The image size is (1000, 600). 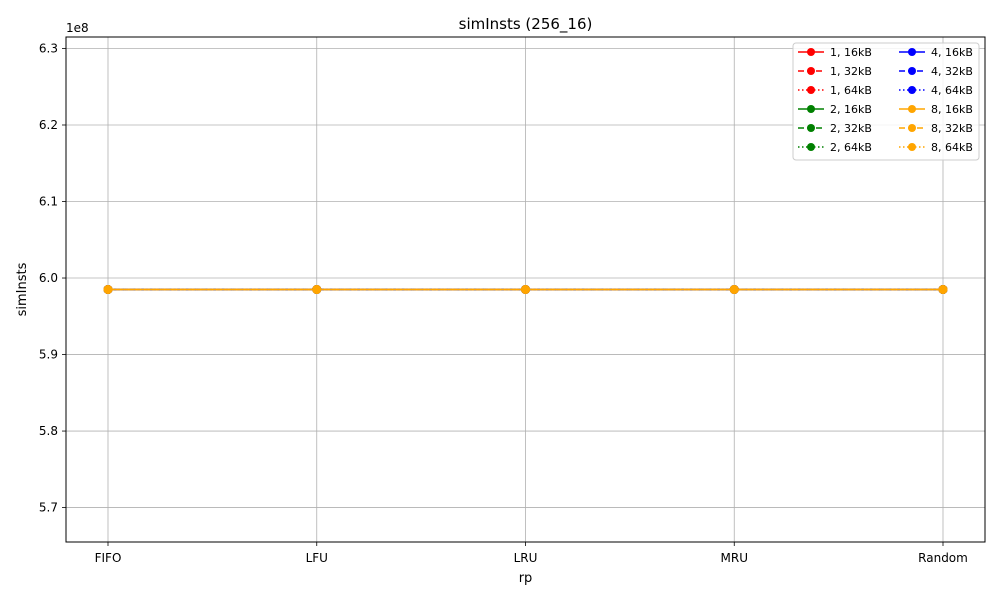 I want to click on legend-item: 4, 32kB, so click(x=936, y=71).